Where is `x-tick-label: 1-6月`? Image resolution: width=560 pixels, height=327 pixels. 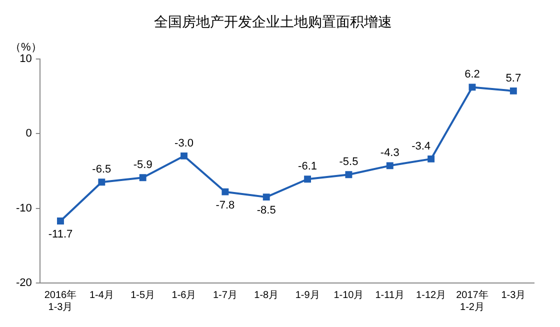 x-tick-label: 1-6月 is located at coordinates (184, 295).